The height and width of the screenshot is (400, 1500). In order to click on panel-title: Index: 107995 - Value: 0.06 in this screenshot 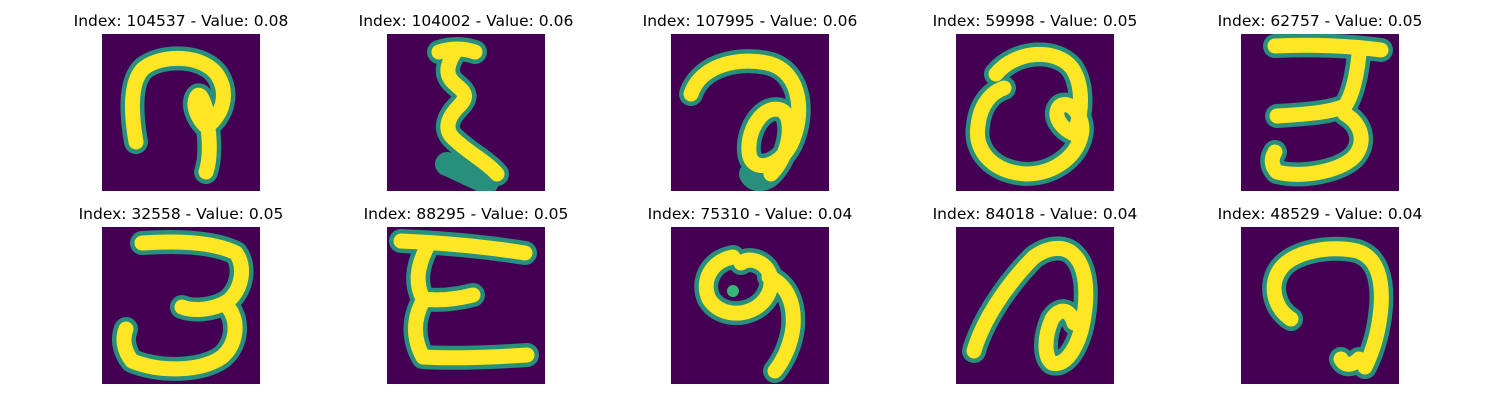, I will do `click(750, 21)`.